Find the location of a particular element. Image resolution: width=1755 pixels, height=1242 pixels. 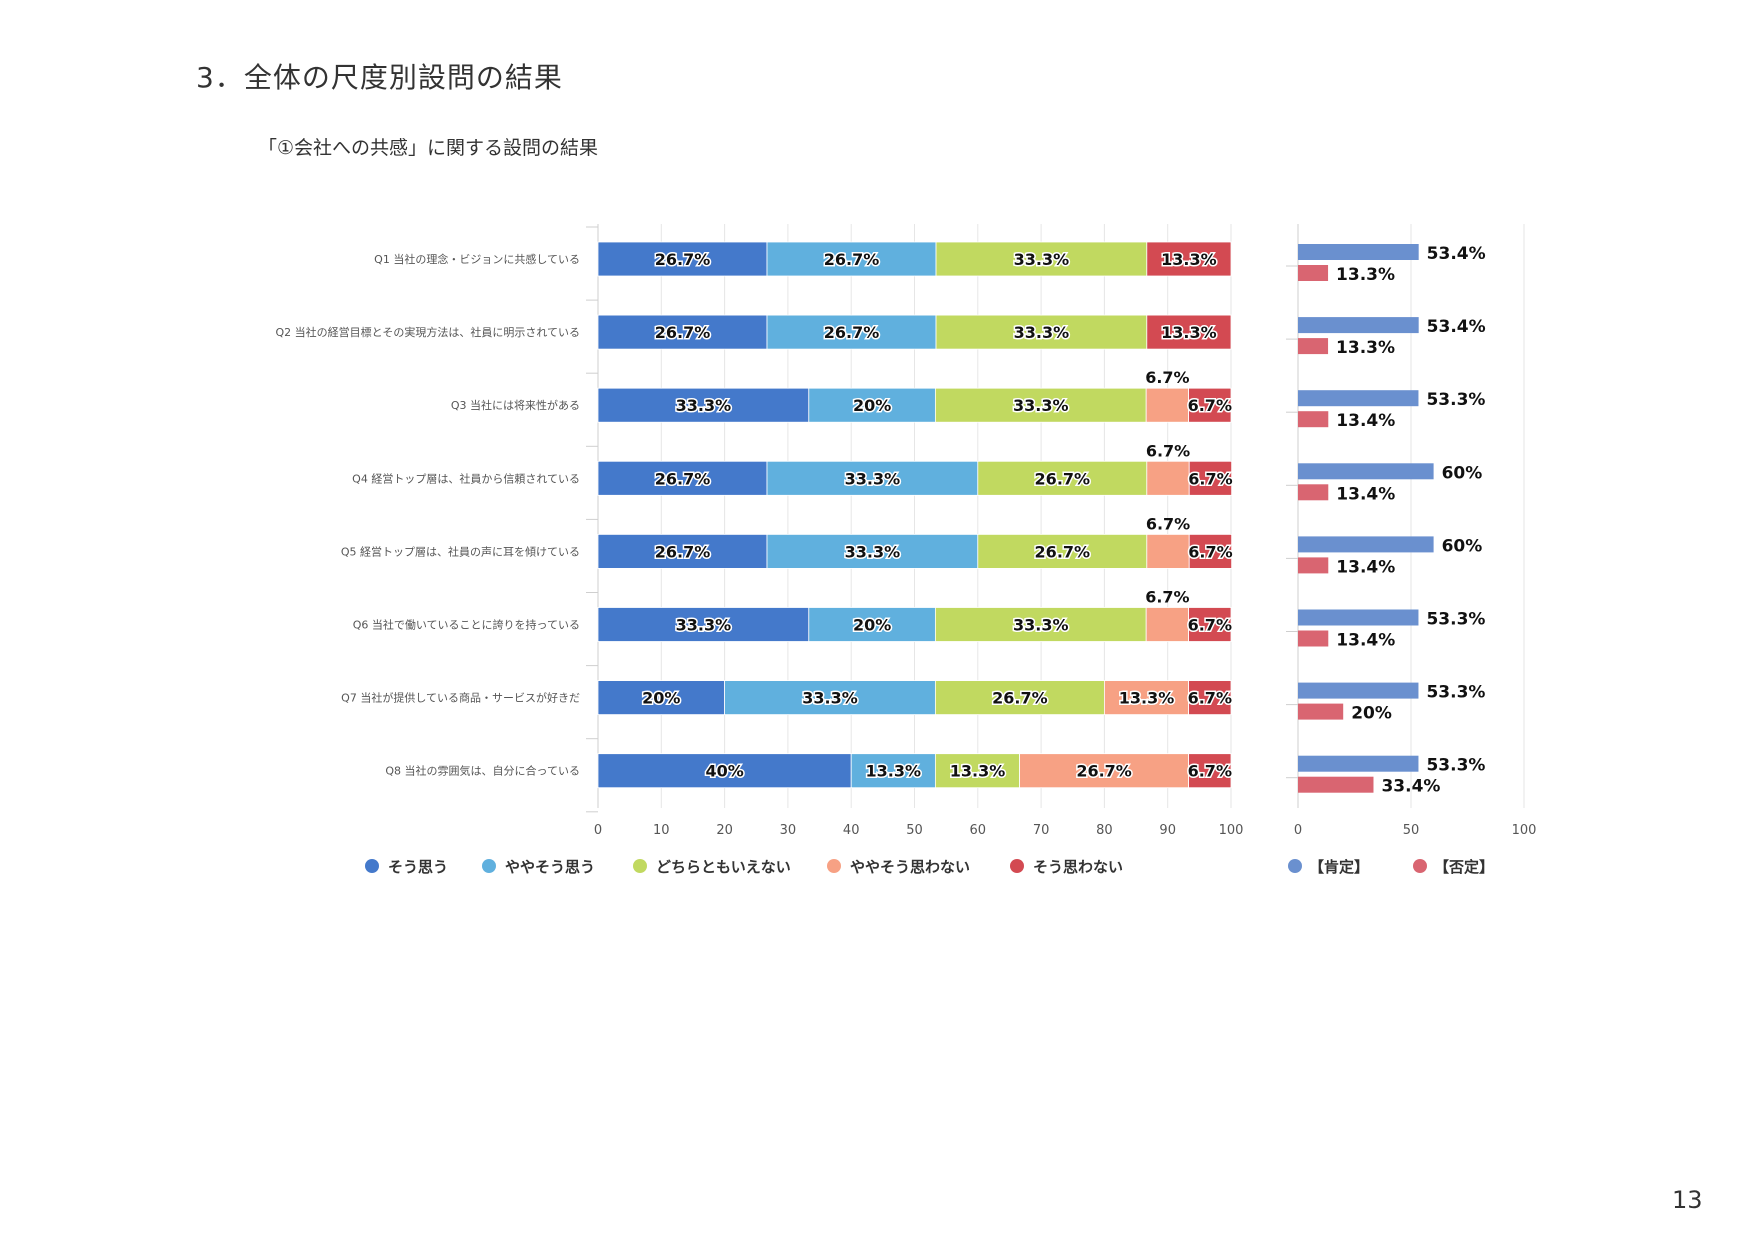

main-x-tick-label: 0 is located at coordinates (598, 830).